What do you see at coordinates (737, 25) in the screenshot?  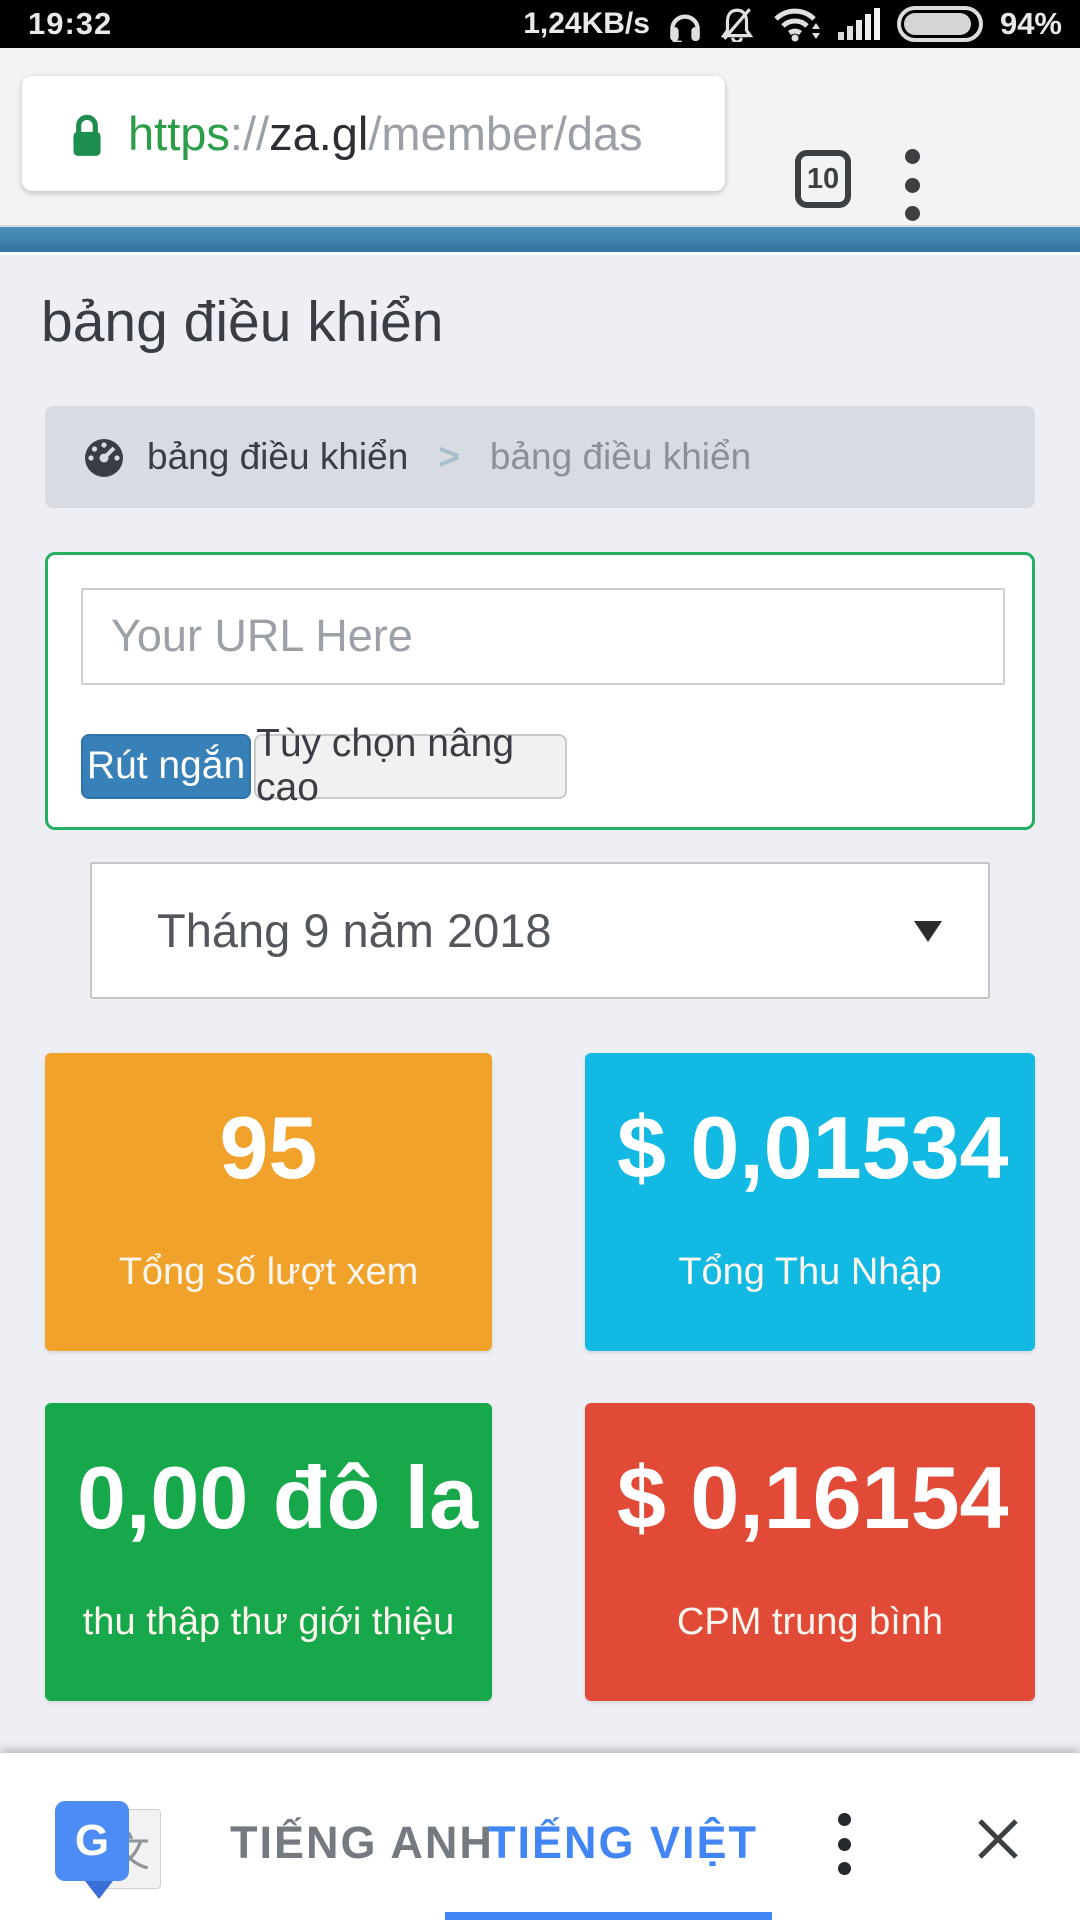 I see `notifications-muted-icon` at bounding box center [737, 25].